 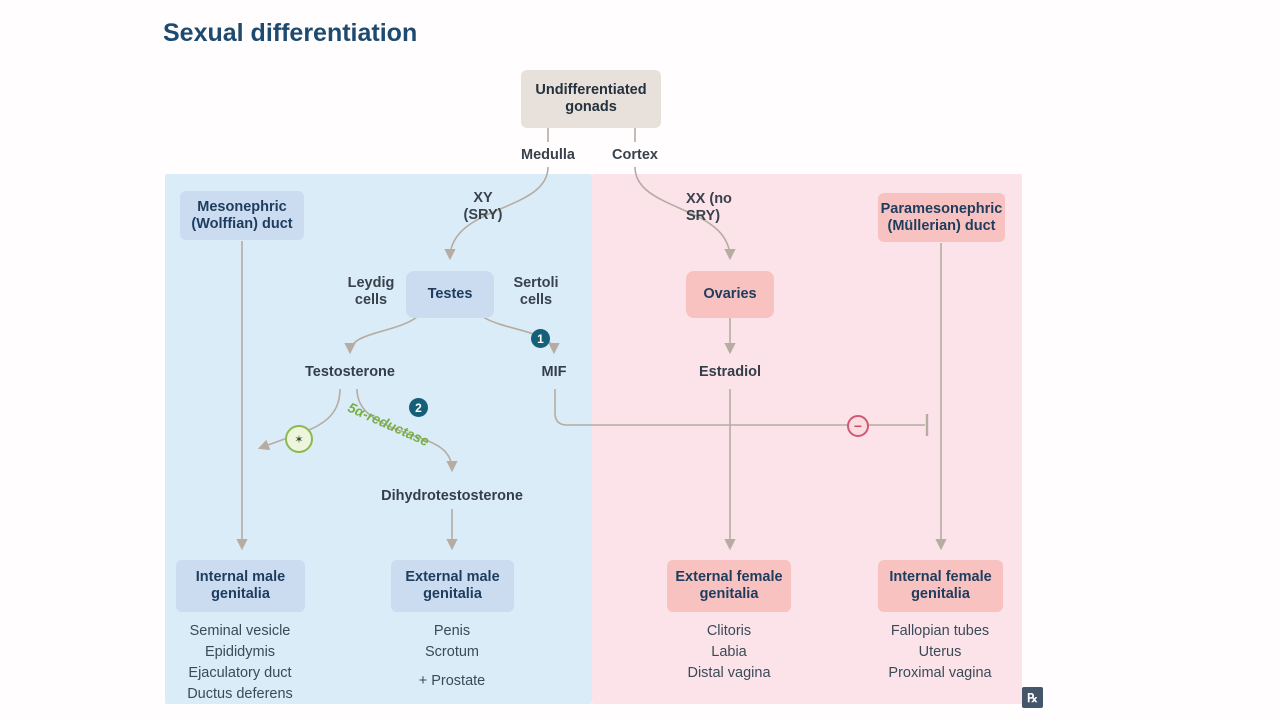 I want to click on list-item: Distal vagina, so click(x=729, y=673).